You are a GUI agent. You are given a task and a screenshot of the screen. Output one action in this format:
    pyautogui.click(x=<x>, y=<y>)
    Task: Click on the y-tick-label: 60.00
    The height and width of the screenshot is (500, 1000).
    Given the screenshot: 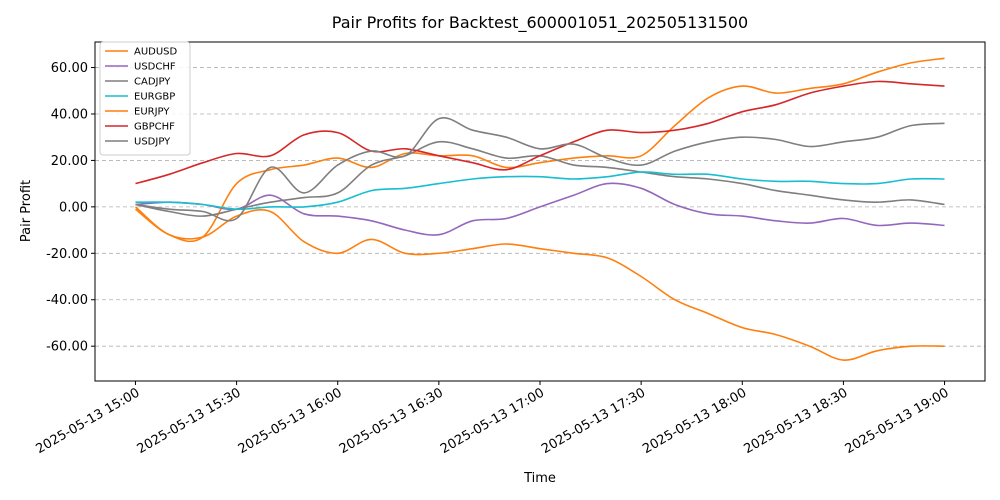 What is the action you would take?
    pyautogui.click(x=69, y=68)
    